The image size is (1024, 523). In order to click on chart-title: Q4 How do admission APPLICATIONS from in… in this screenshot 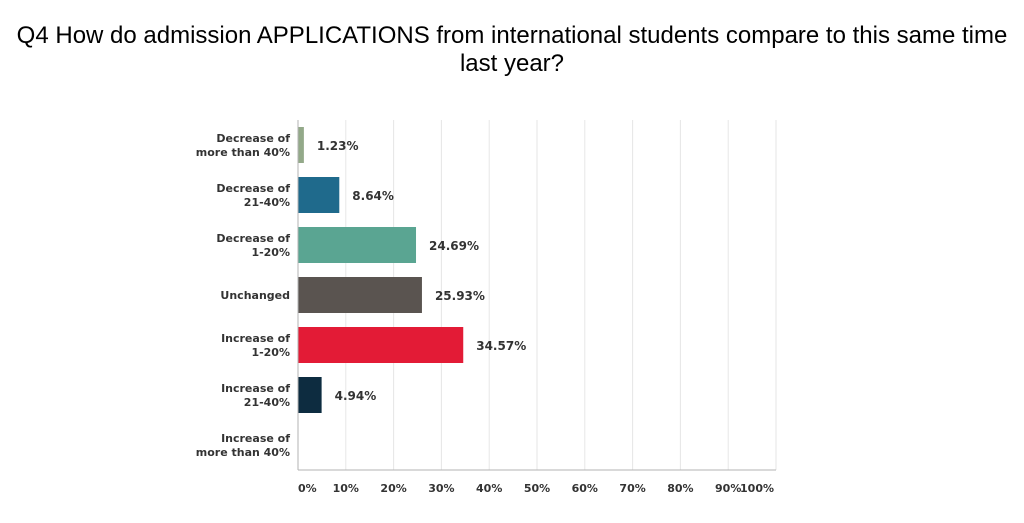, I will do `click(512, 49)`.